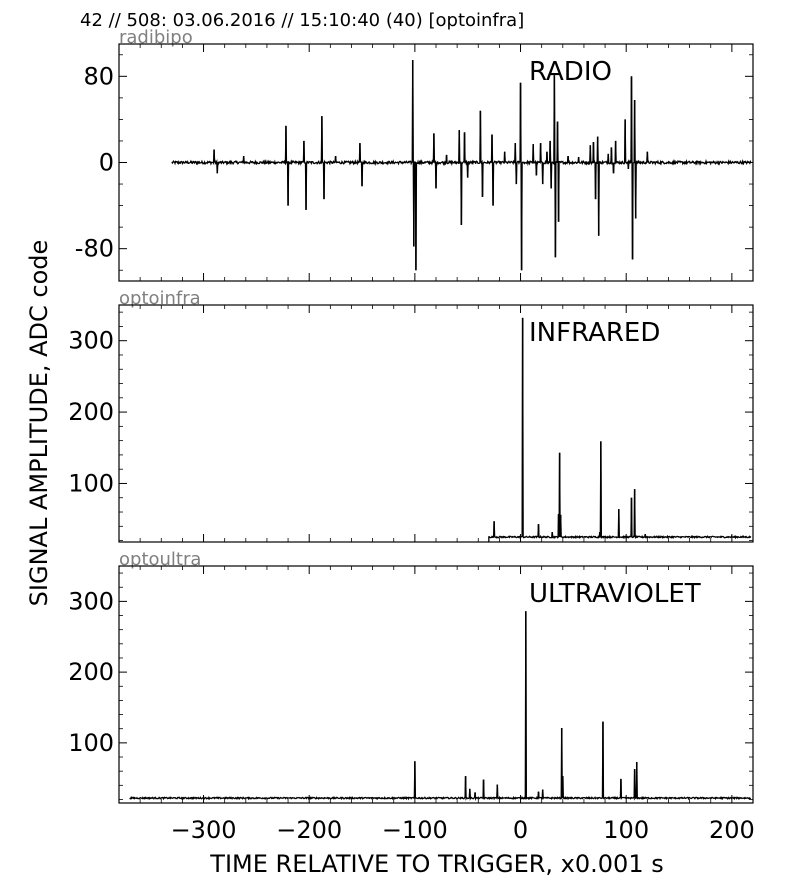 This screenshot has width=792, height=882. I want to click on panel-title: RADIO, so click(570, 72).